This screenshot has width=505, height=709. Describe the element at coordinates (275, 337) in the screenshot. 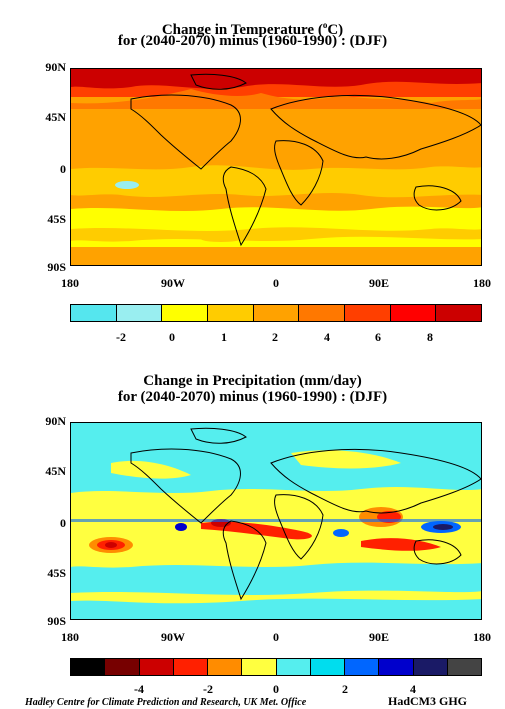

I see `temperature-colorbar-tick: 2` at that location.